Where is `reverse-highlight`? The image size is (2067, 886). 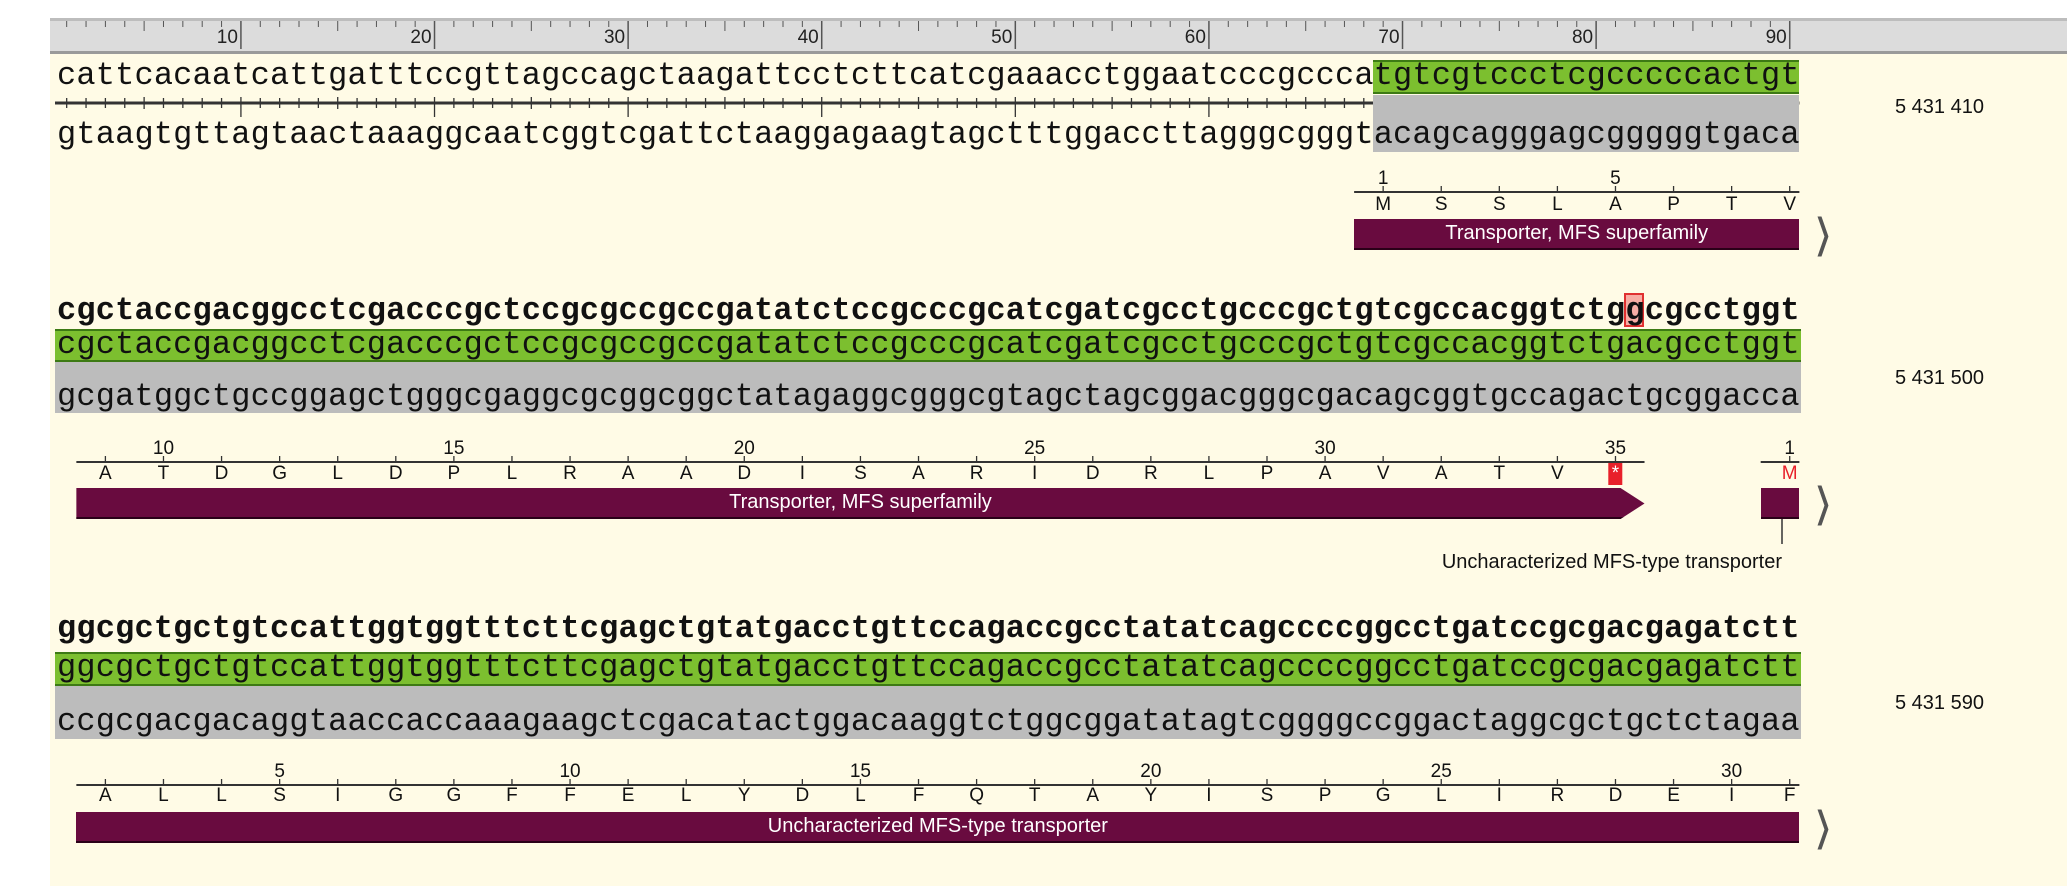 reverse-highlight is located at coordinates (928, 712).